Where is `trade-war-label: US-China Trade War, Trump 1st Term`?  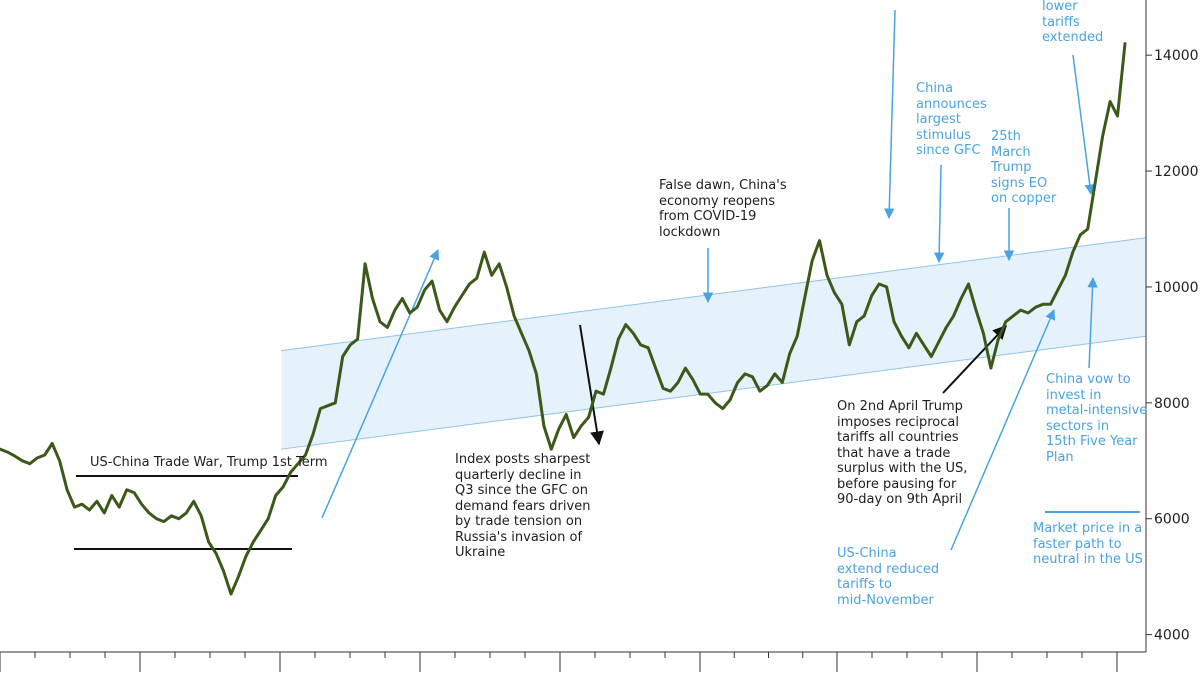 trade-war-label: US-China Trade War, Trump 1st Term is located at coordinates (209, 462).